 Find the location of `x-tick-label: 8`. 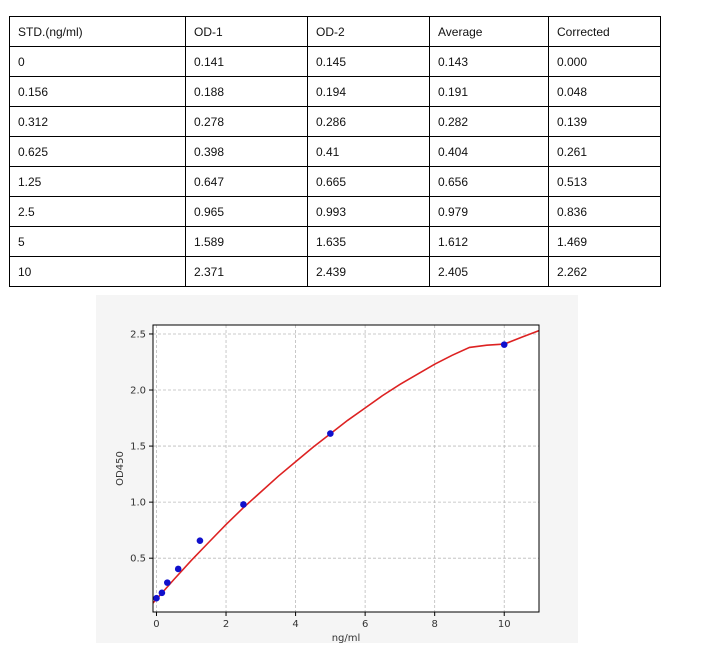

x-tick-label: 8 is located at coordinates (434, 624).